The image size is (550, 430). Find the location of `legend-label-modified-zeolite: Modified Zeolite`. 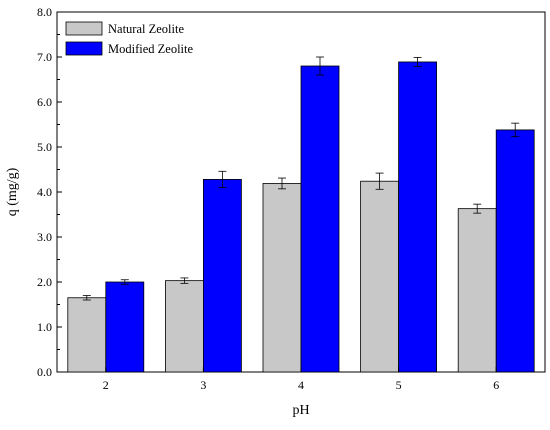

legend-label-modified-zeolite: Modified Zeolite is located at coordinates (150, 49).